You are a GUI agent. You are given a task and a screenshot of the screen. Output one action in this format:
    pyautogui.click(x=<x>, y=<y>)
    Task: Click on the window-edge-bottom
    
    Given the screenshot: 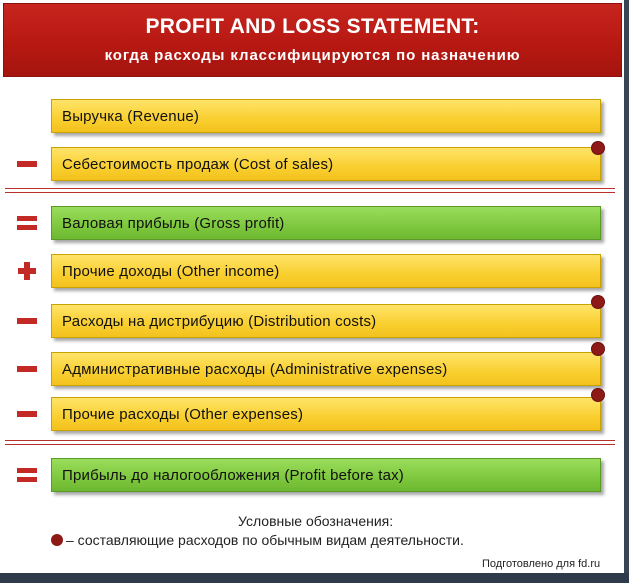 What is the action you would take?
    pyautogui.click(x=314, y=578)
    